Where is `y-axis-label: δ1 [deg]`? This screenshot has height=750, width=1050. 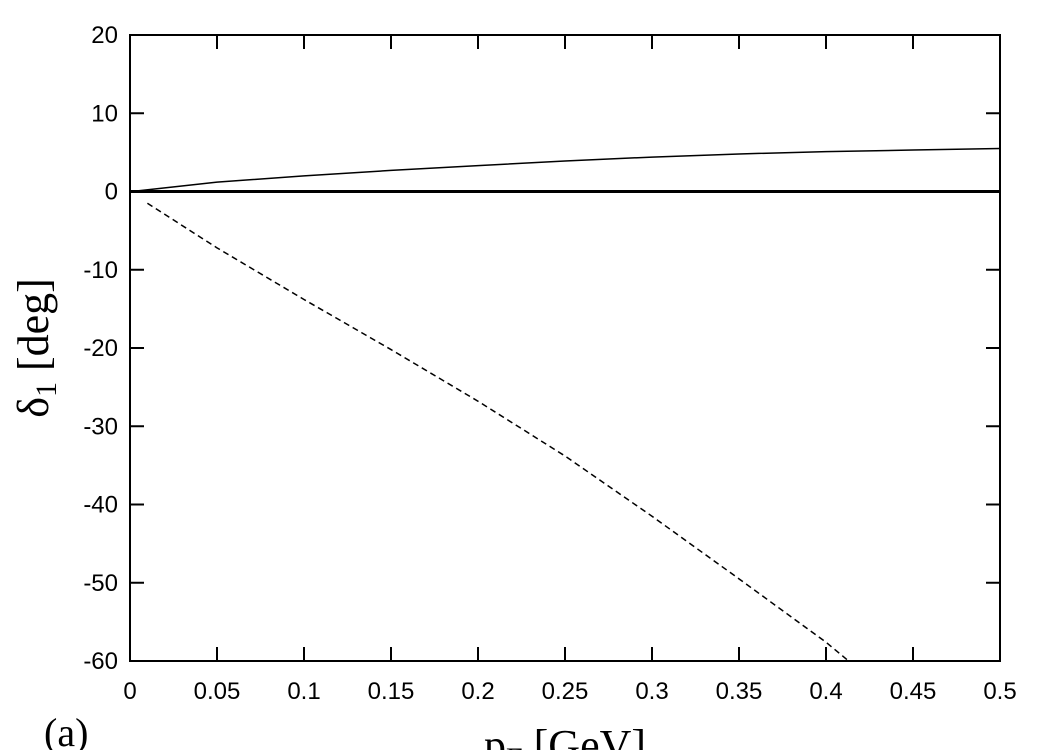 y-axis-label: δ1 [deg] is located at coordinates (36, 348).